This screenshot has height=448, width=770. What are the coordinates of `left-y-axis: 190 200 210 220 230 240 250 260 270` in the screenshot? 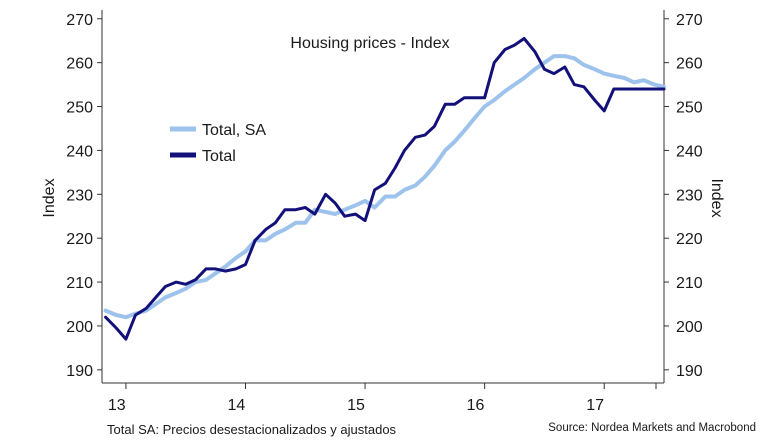 It's located at (84, 196).